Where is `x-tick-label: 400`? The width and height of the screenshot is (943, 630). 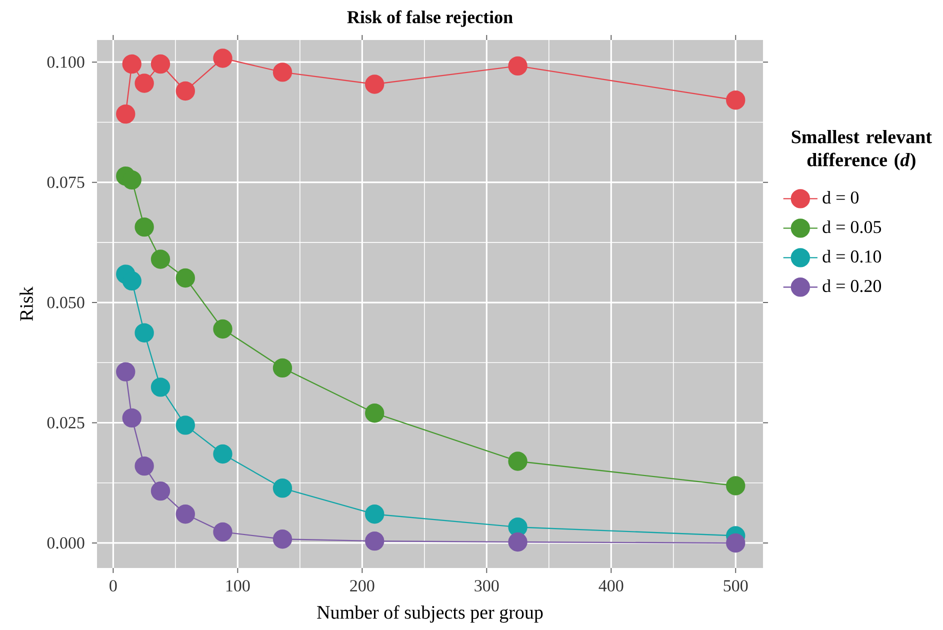 x-tick-label: 400 is located at coordinates (611, 586).